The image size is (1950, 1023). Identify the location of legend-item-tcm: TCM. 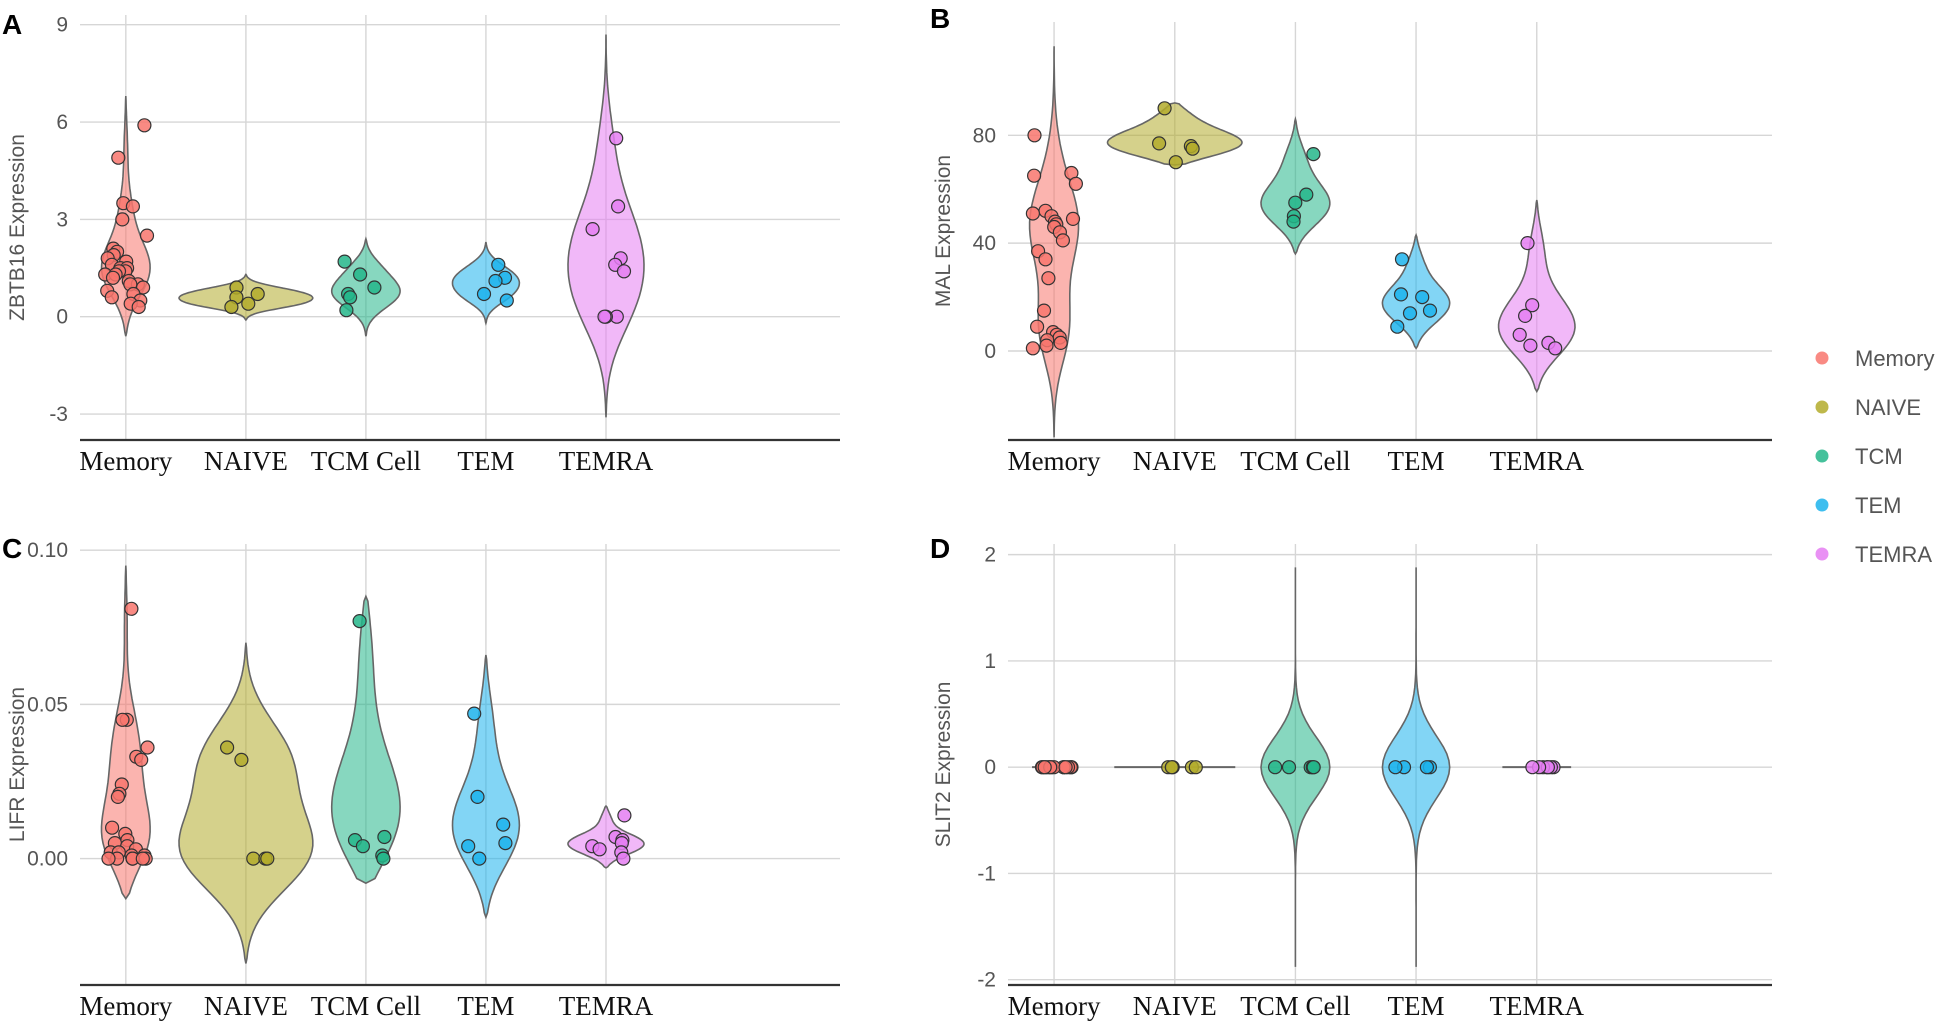
(1859, 456).